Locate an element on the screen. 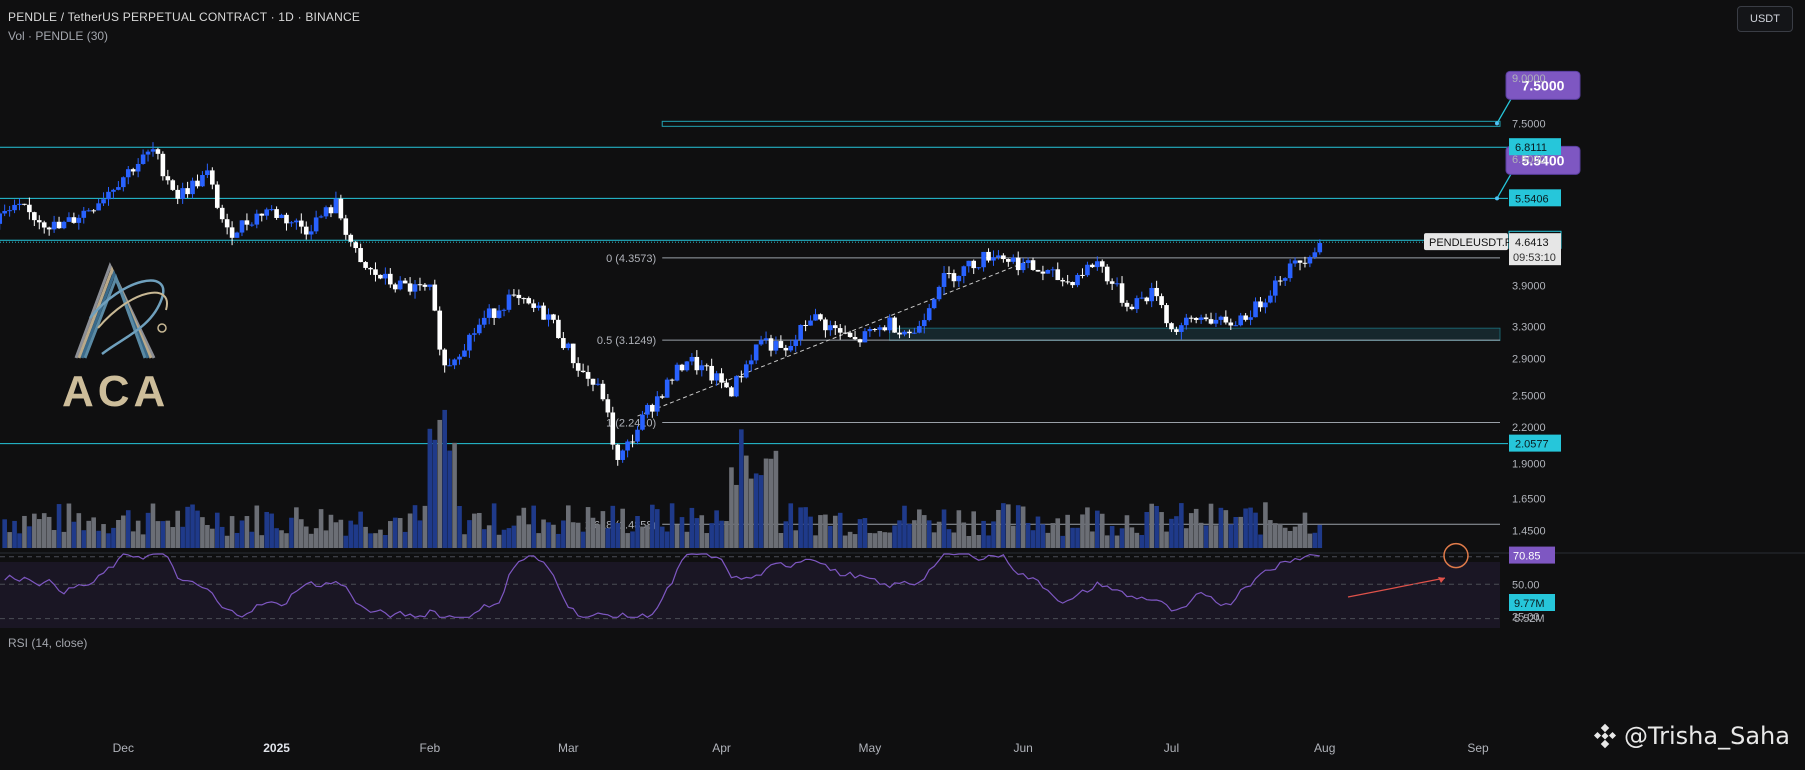  volume-indicator-label: Vol · PENDLE (30) is located at coordinates (58, 36).